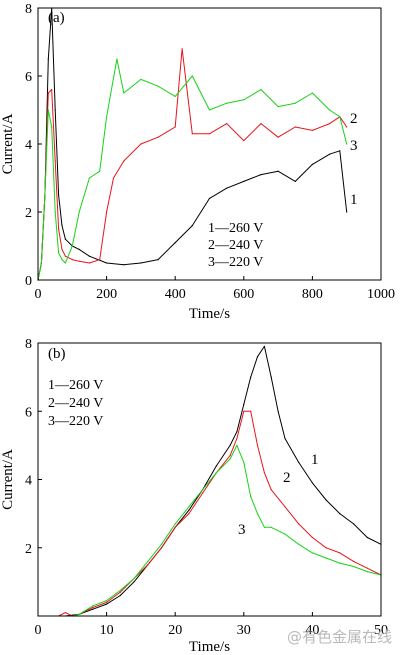 The image size is (400, 655). Describe the element at coordinates (8, 479) in the screenshot. I see `panel-b-y-axis-title: Current/A` at that location.